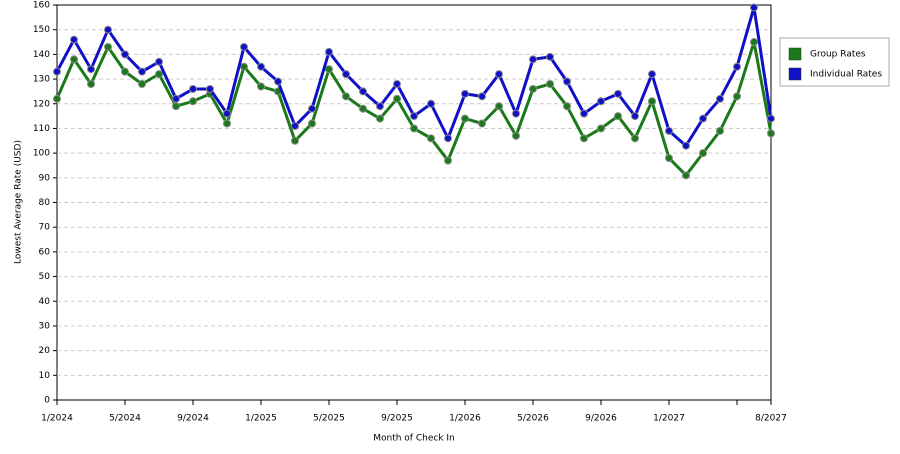 This screenshot has height=454, width=900. What do you see at coordinates (41, 104) in the screenshot?
I see `y-tick-label: 120` at bounding box center [41, 104].